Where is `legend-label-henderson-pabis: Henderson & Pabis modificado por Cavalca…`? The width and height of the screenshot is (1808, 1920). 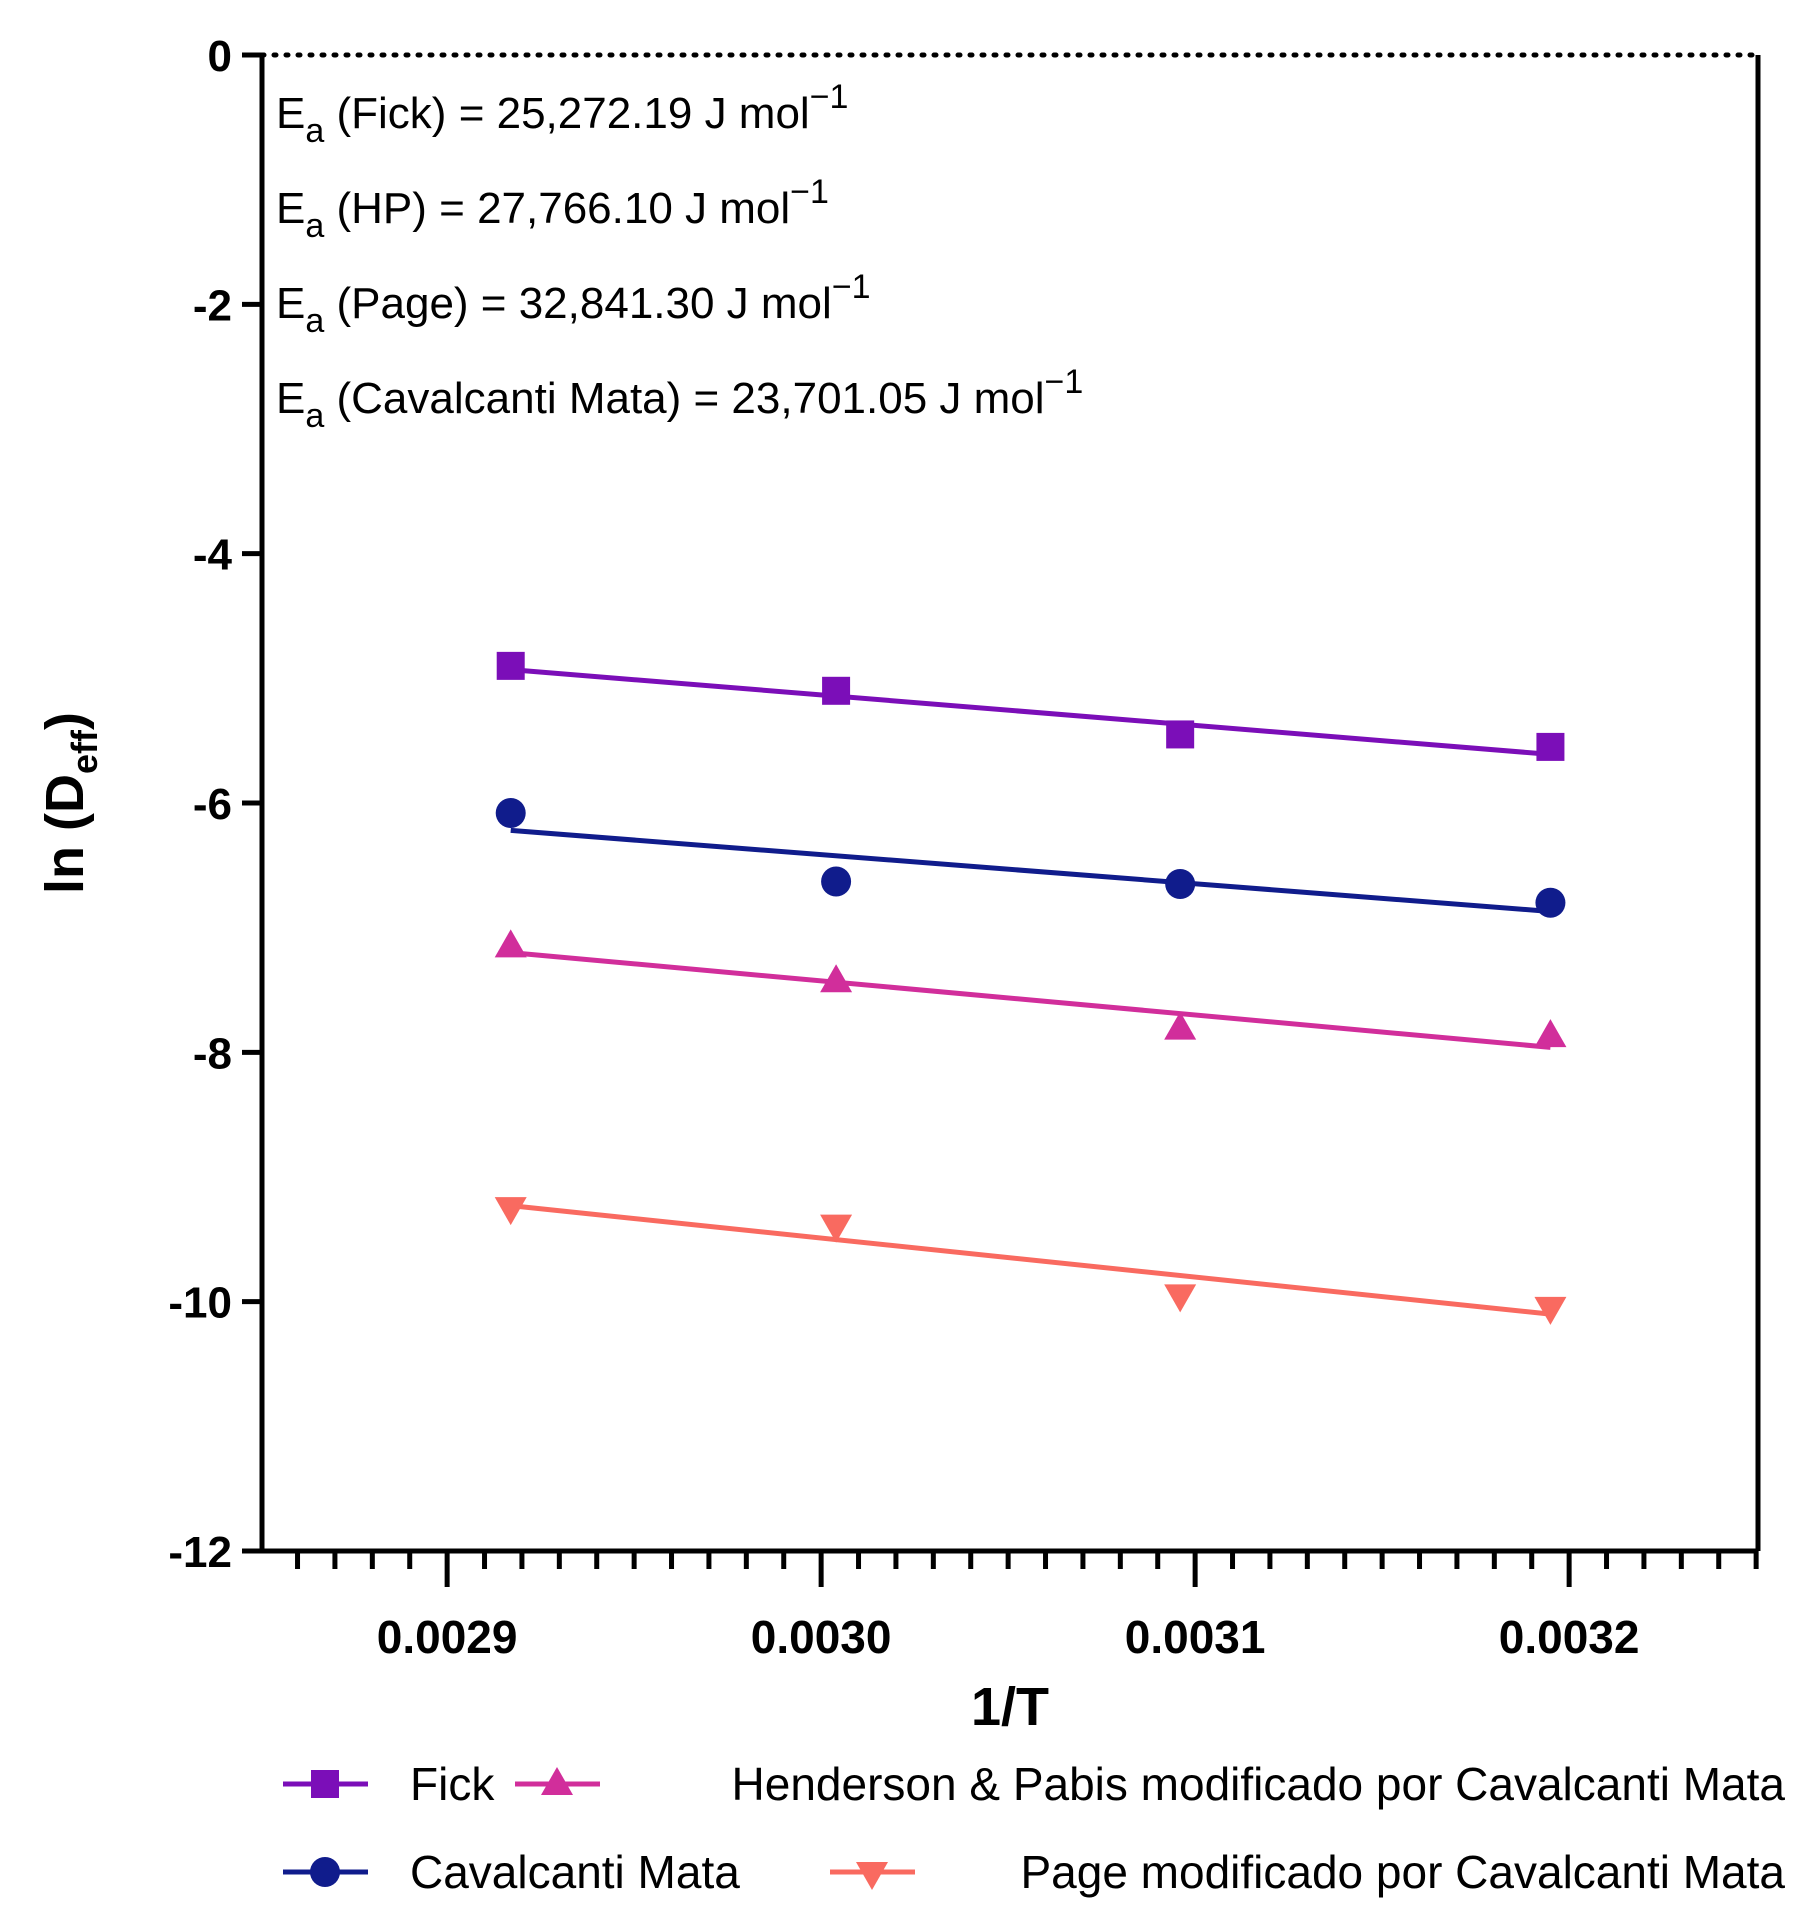 legend-label-henderson-pabis: Henderson & Pabis modificado por Cavalca… is located at coordinates (1259, 1784).